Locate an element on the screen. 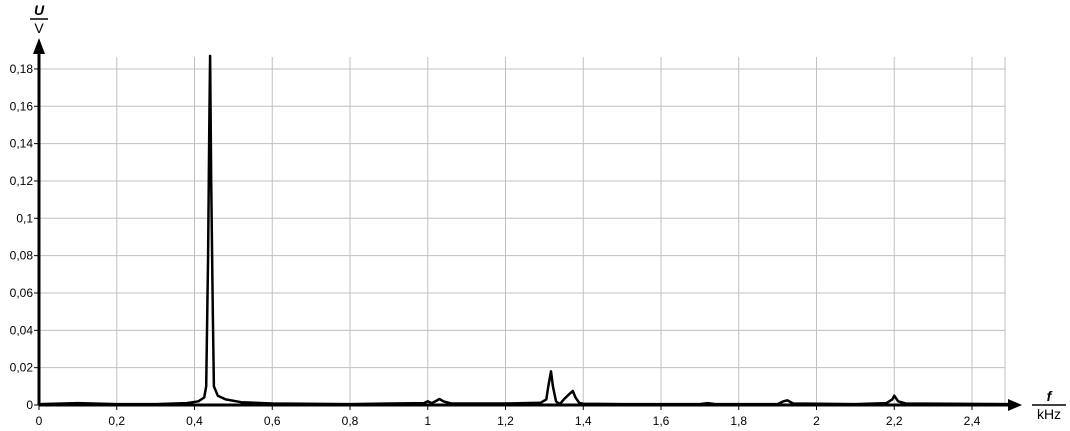 The height and width of the screenshot is (431, 1070). y-axis-arrow is located at coordinates (39, 46).